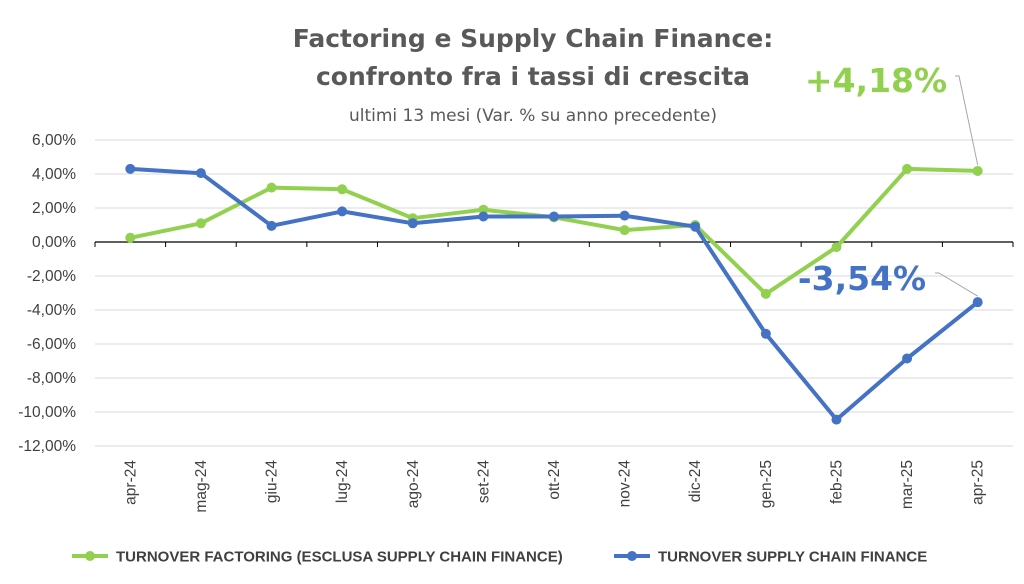 This screenshot has height=584, width=1024. Describe the element at coordinates (130, 482) in the screenshot. I see `x-tick-label: apr-24` at that location.